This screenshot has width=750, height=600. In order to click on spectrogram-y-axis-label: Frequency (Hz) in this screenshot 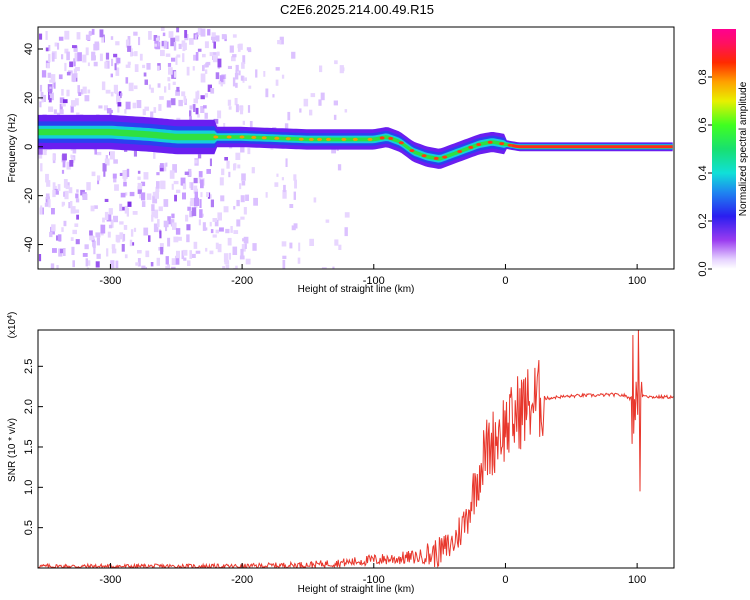, I will do `click(12, 148)`.